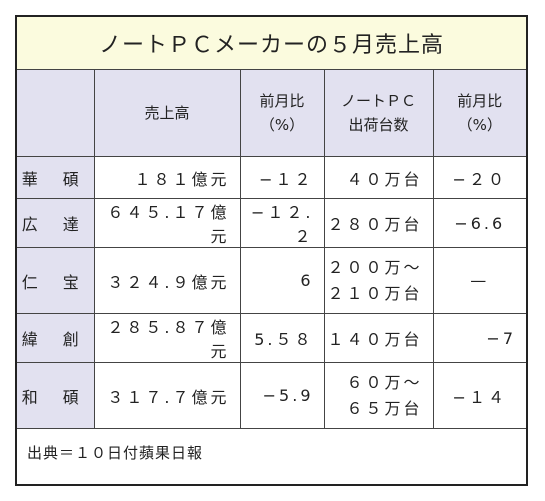 The height and width of the screenshot is (501, 545). Describe the element at coordinates (282, 223) in the screenshot. I see `revenue-mom-value: −１２.２` at that location.